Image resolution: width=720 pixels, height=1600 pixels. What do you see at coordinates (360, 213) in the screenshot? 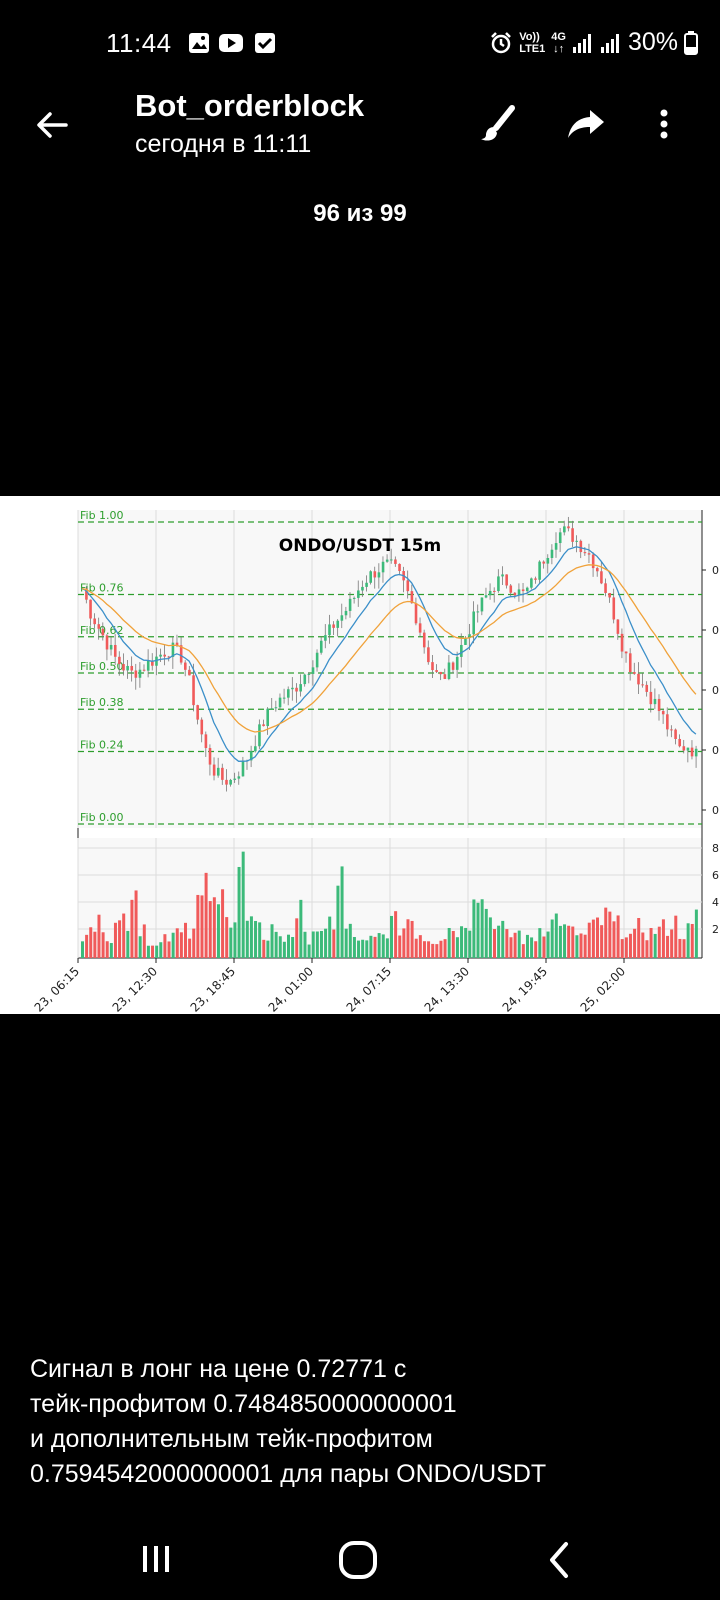
I see `image-counter: 96 из 99` at bounding box center [360, 213].